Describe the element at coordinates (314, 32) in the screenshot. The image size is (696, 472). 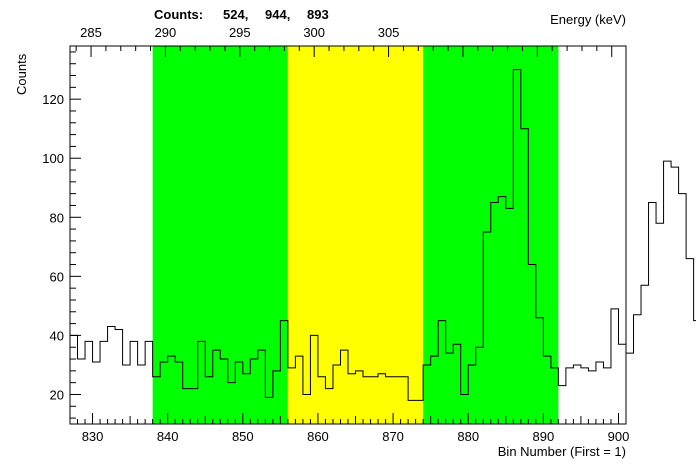
I see `energy-tick-label: 300` at that location.